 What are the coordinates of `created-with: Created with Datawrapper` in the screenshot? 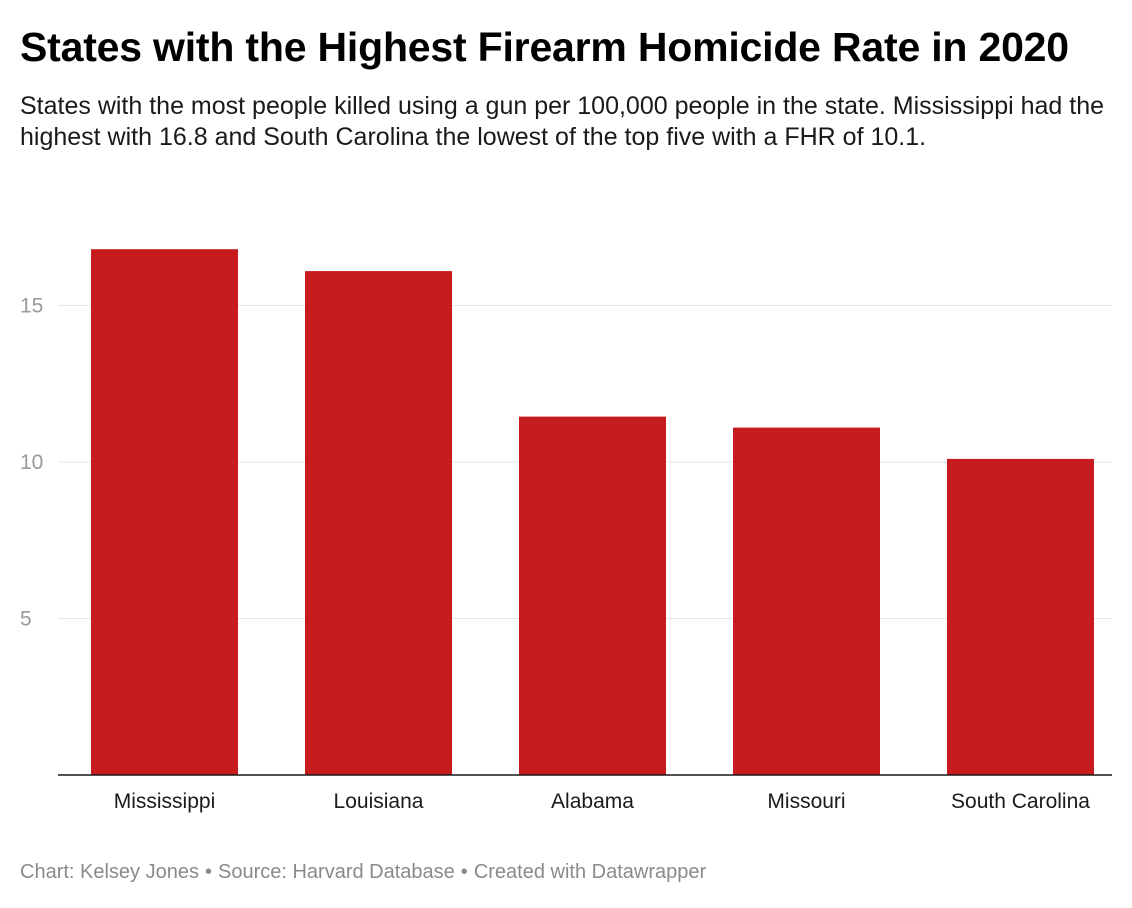 It's located at (590, 872).